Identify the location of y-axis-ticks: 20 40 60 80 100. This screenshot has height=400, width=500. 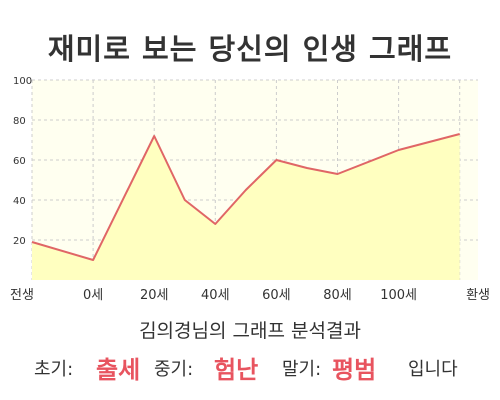
(22, 161).